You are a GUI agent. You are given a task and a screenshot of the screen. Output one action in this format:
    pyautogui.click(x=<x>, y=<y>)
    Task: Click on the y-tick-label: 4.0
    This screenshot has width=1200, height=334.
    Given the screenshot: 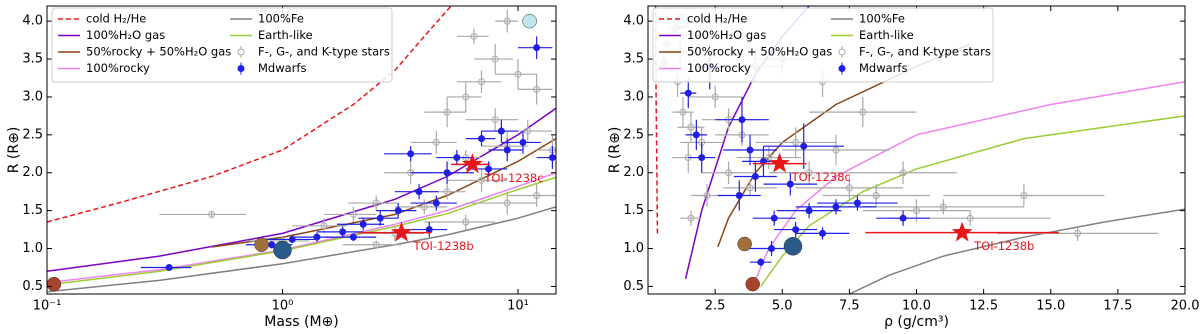 What is the action you would take?
    pyautogui.click(x=32, y=21)
    